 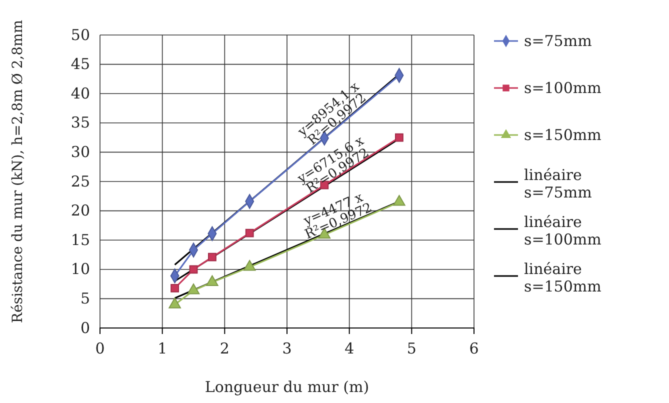 I want to click on legend-label: linéaire s=75mm, so click(x=558, y=184).